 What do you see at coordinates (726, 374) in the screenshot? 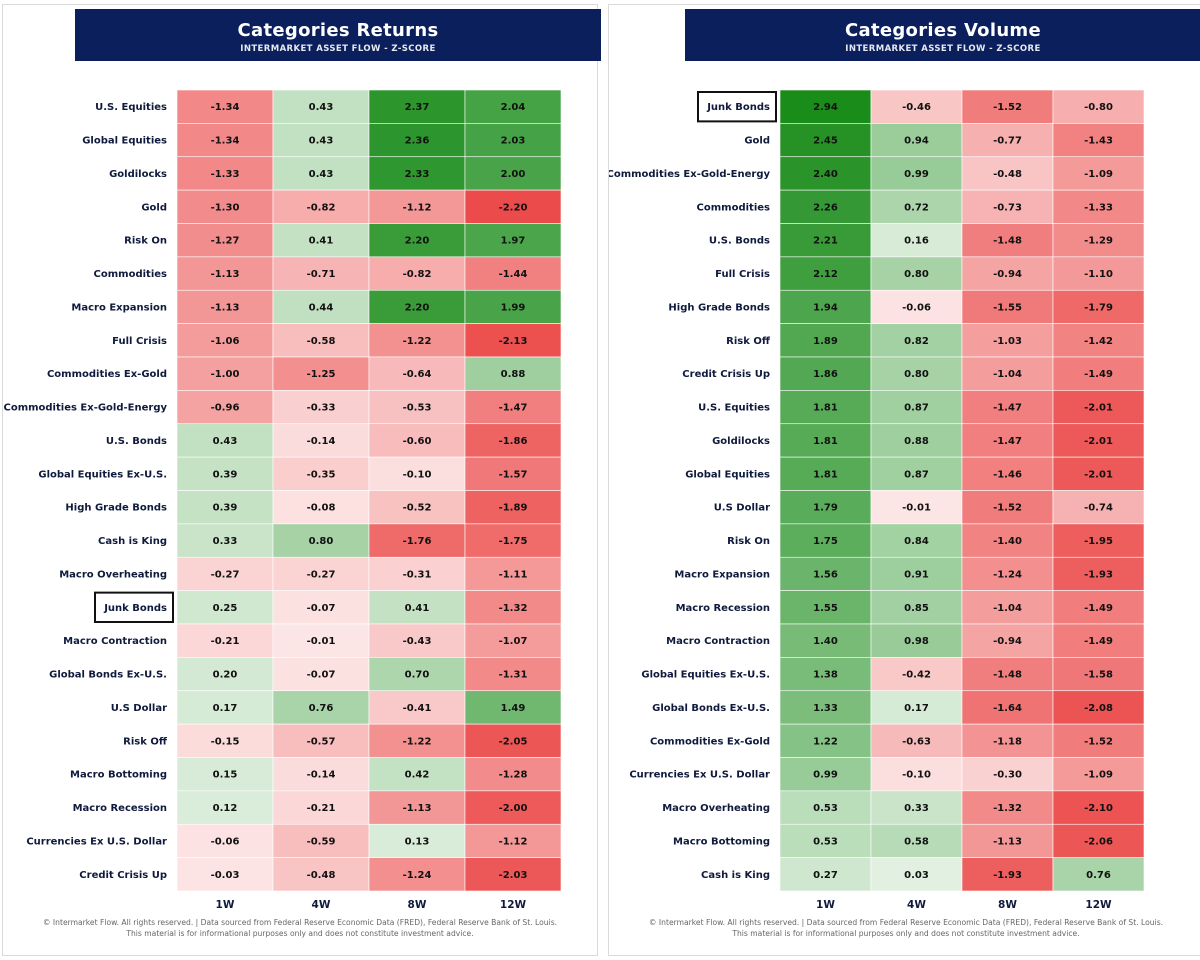
I see `row-label: Credit Crisis Up` at bounding box center [726, 374].